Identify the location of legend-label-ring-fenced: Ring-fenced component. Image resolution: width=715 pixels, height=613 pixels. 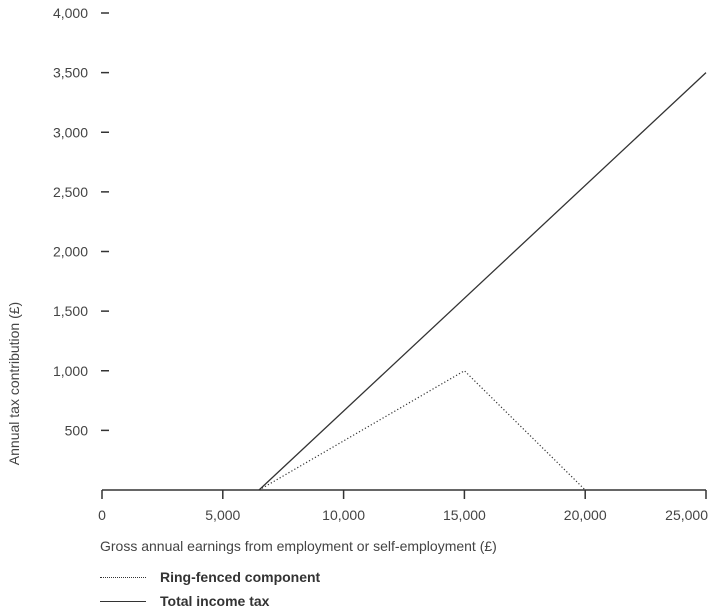
(240, 577).